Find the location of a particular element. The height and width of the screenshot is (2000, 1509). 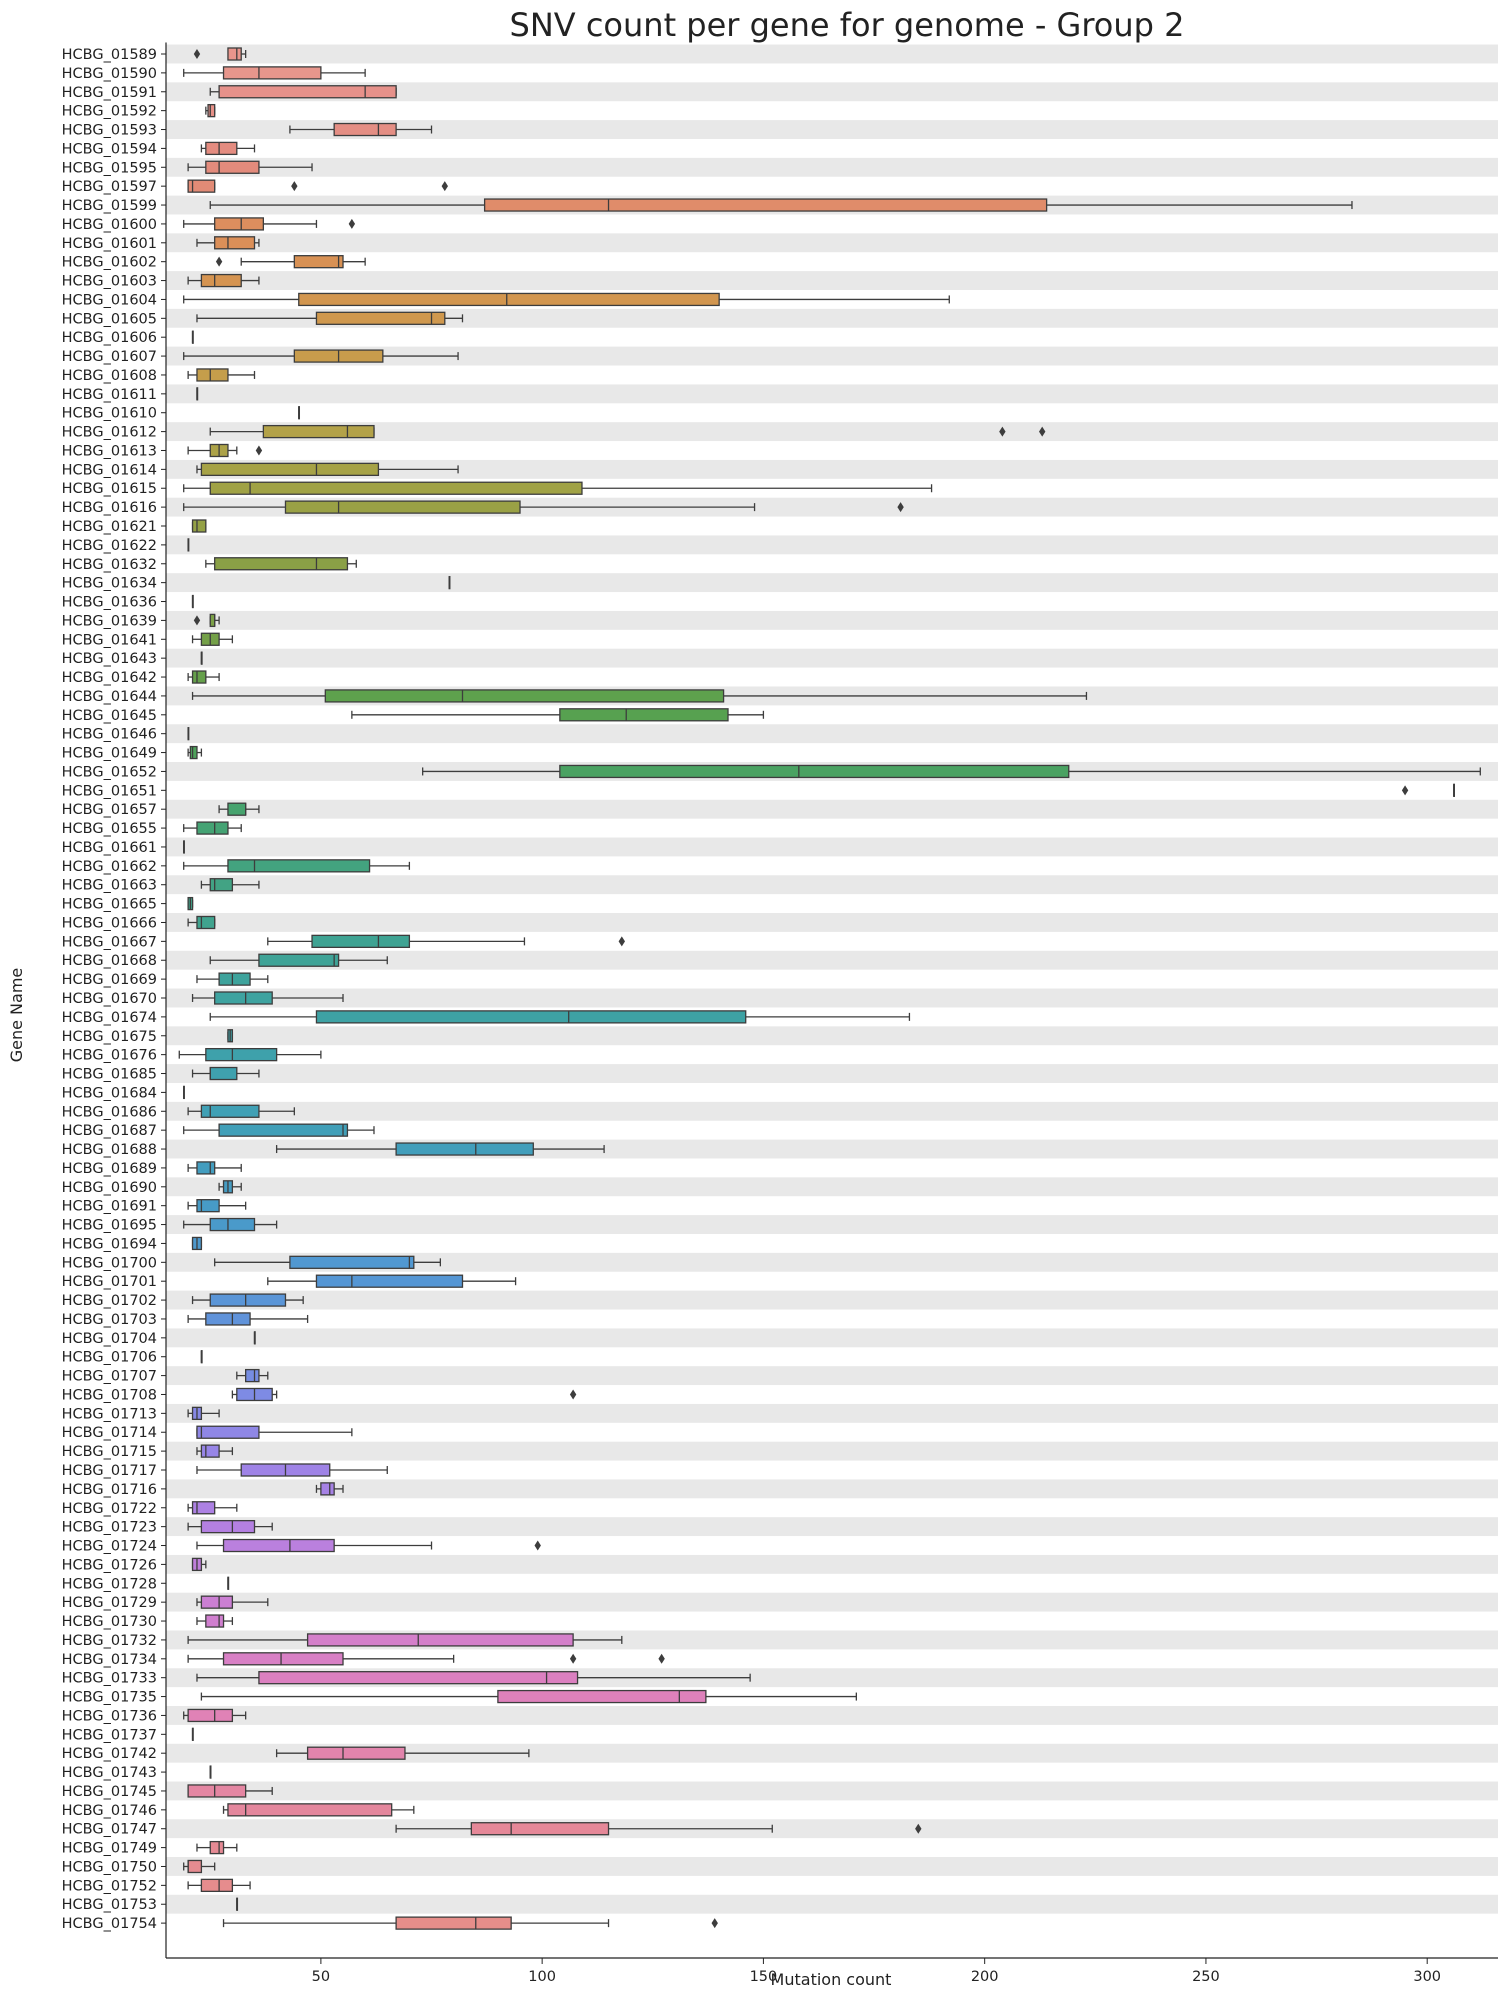

y-tick-label: HCBG_01607 is located at coordinates (109, 357).